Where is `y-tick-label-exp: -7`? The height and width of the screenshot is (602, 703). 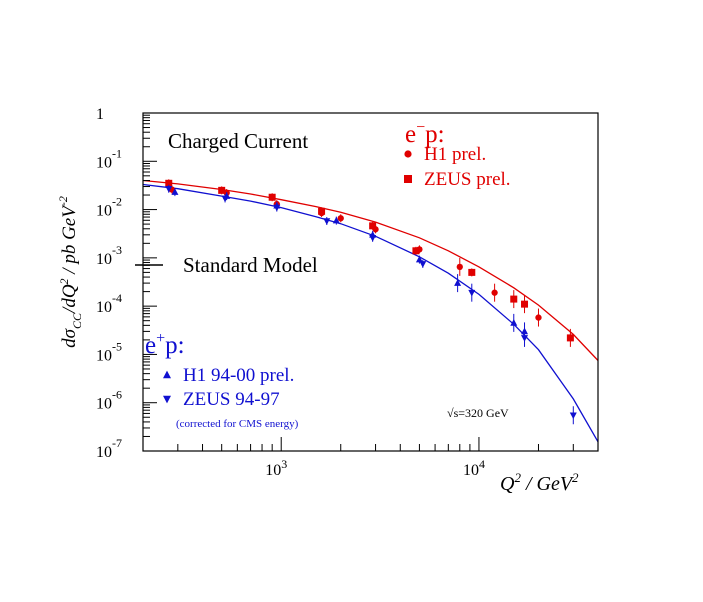 y-tick-label-exp: -7 is located at coordinates (117, 443).